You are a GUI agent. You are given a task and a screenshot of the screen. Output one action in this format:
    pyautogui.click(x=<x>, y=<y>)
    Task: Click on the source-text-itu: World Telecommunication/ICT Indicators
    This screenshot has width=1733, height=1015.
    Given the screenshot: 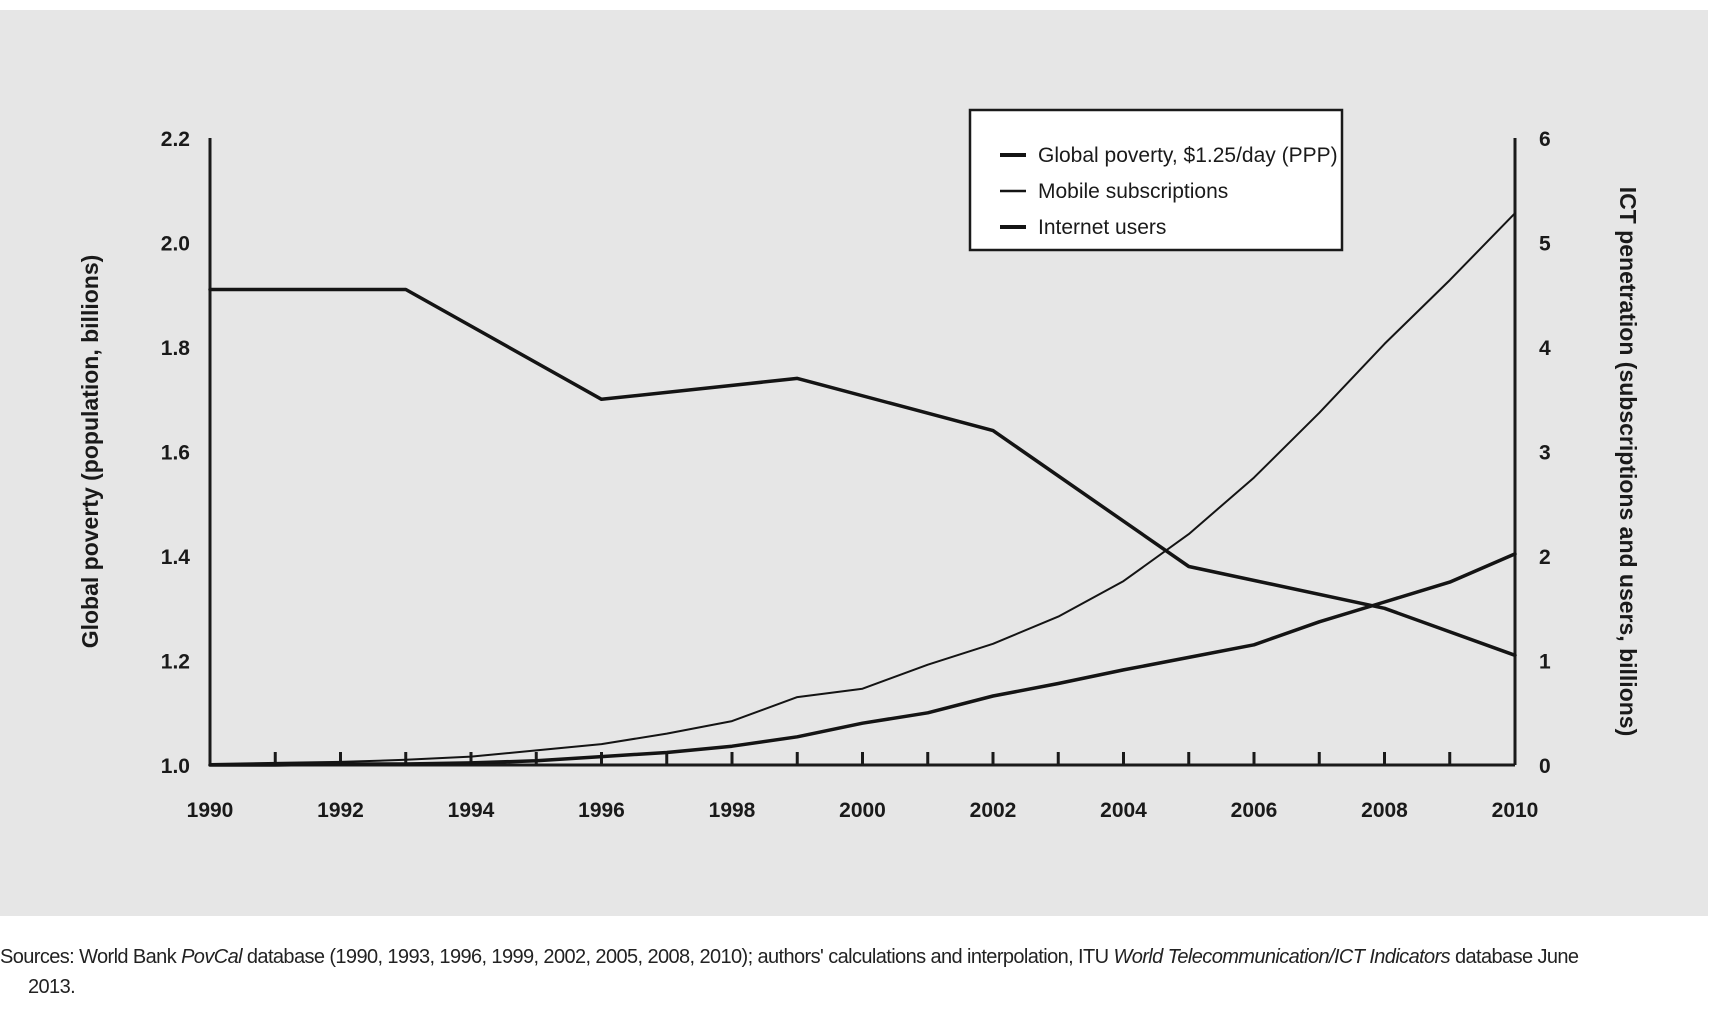 What is the action you would take?
    pyautogui.click(x=1282, y=957)
    